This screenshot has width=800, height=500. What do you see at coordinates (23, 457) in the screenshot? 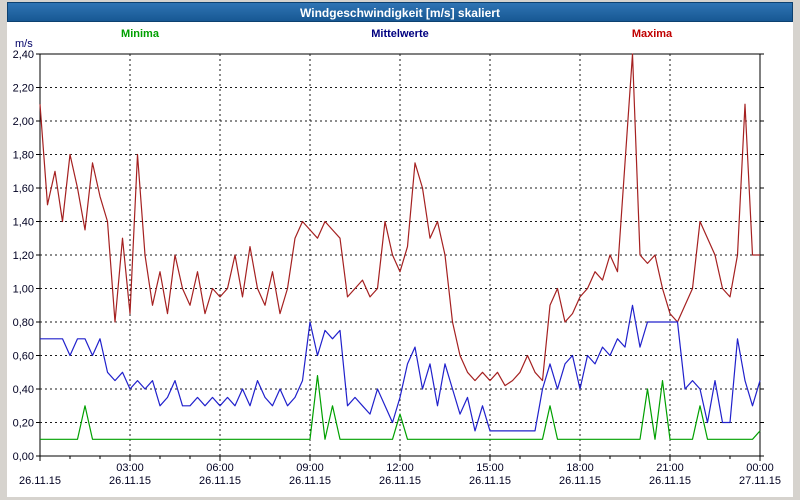
I see `svg-text: 0,00` at bounding box center [23, 457].